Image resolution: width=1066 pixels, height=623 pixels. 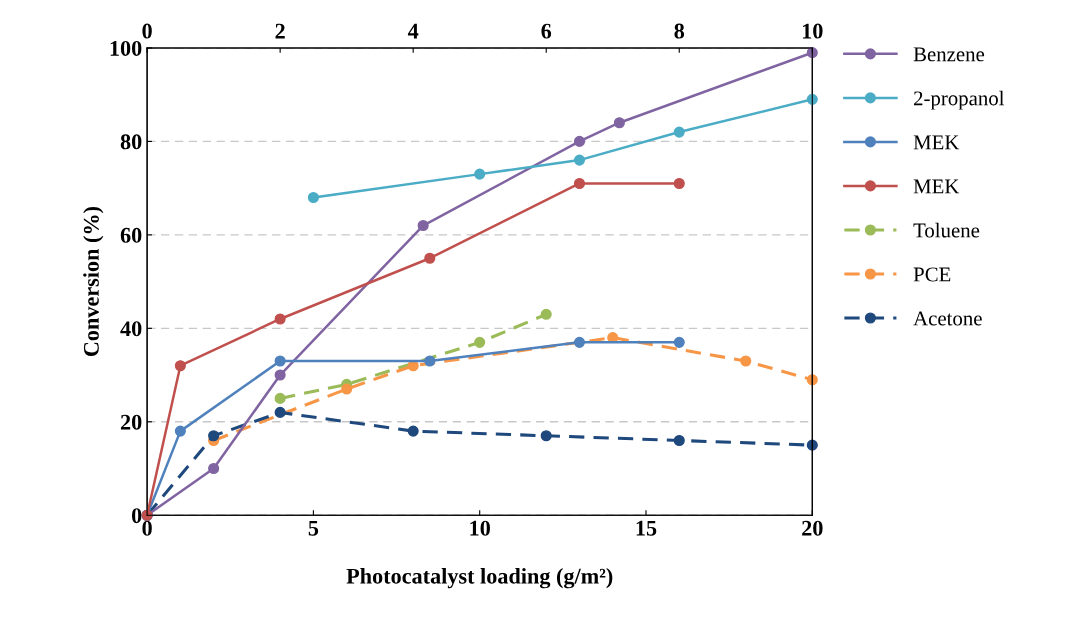 I want to click on x-axis-title: Photocatalyst loading (g/m²), so click(x=479, y=578).